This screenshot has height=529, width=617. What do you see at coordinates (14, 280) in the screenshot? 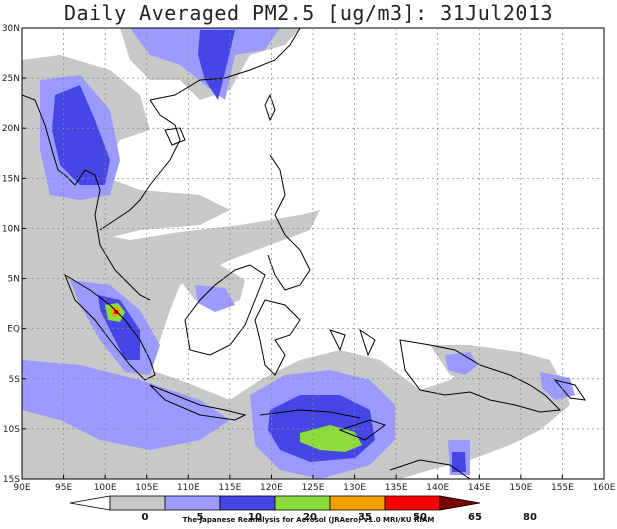
I see `lat-tick-label: 5N` at bounding box center [14, 280].